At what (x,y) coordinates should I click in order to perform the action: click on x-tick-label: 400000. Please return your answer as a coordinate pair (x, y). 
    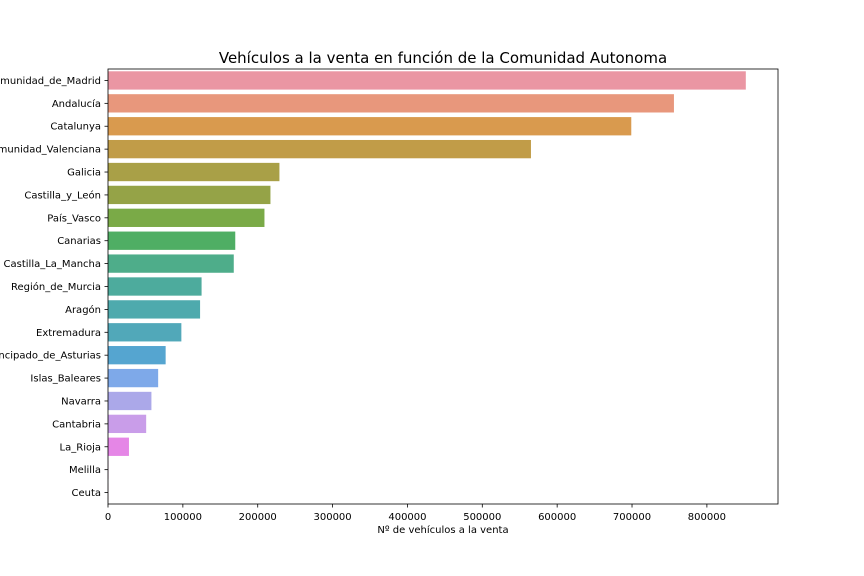
    Looking at the image, I should click on (407, 517).